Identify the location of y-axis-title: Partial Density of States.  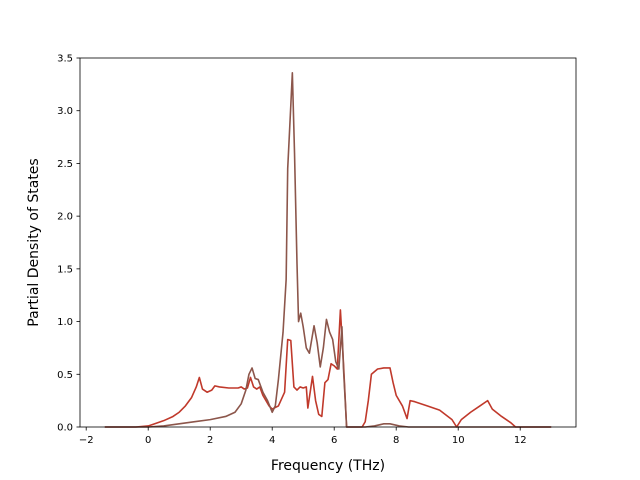
(34, 242).